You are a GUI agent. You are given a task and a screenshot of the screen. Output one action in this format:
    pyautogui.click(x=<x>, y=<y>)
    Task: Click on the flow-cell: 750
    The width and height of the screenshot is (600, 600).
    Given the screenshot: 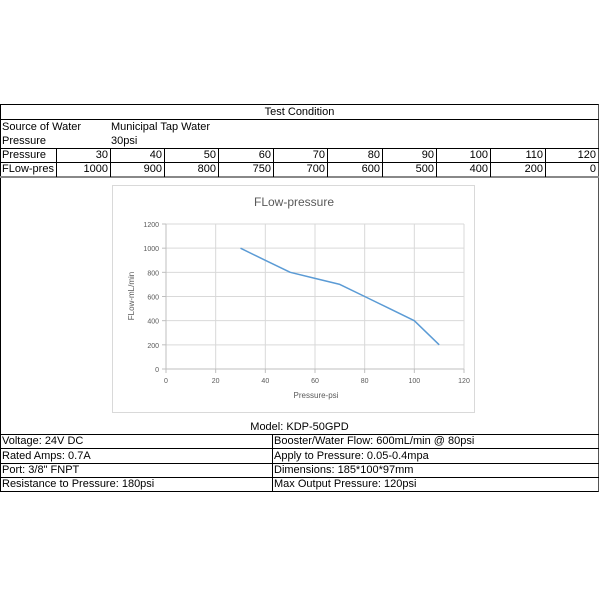 What is the action you would take?
    pyautogui.click(x=261, y=169)
    